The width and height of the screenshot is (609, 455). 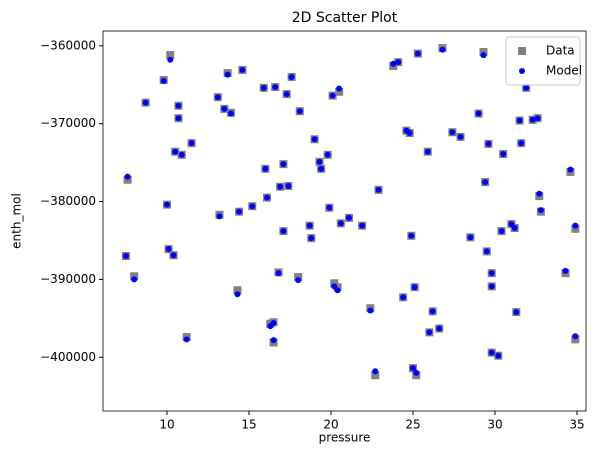 What do you see at coordinates (248, 425) in the screenshot?
I see `x-tick-label: 15` at bounding box center [248, 425].